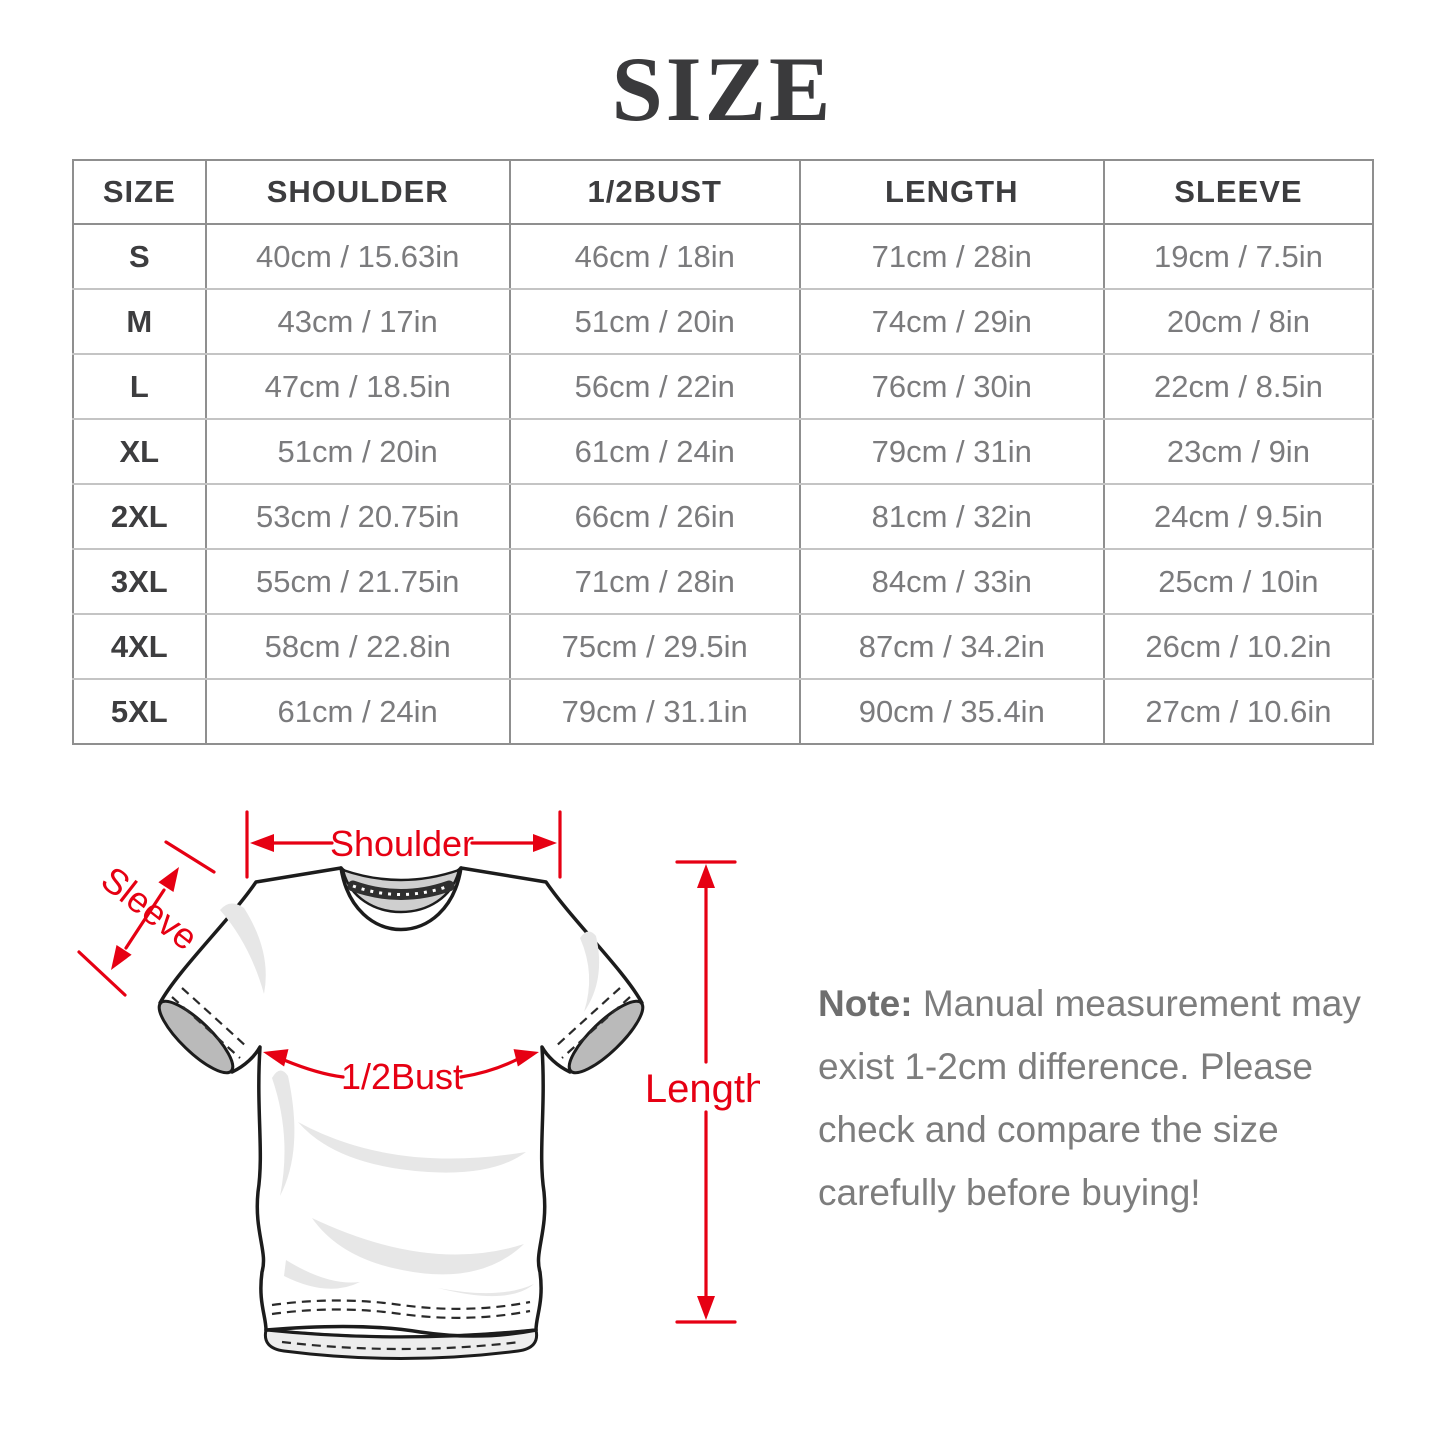 The width and height of the screenshot is (1445, 1445). Describe the element at coordinates (654, 711) in the screenshot. I see `measurement-cell: 79cm / 31.1in` at that location.